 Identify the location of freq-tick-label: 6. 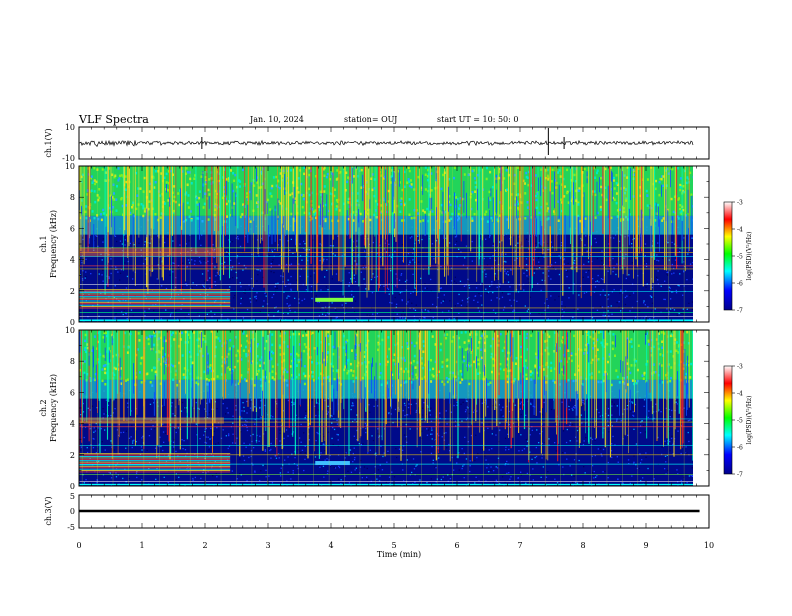
(72, 228).